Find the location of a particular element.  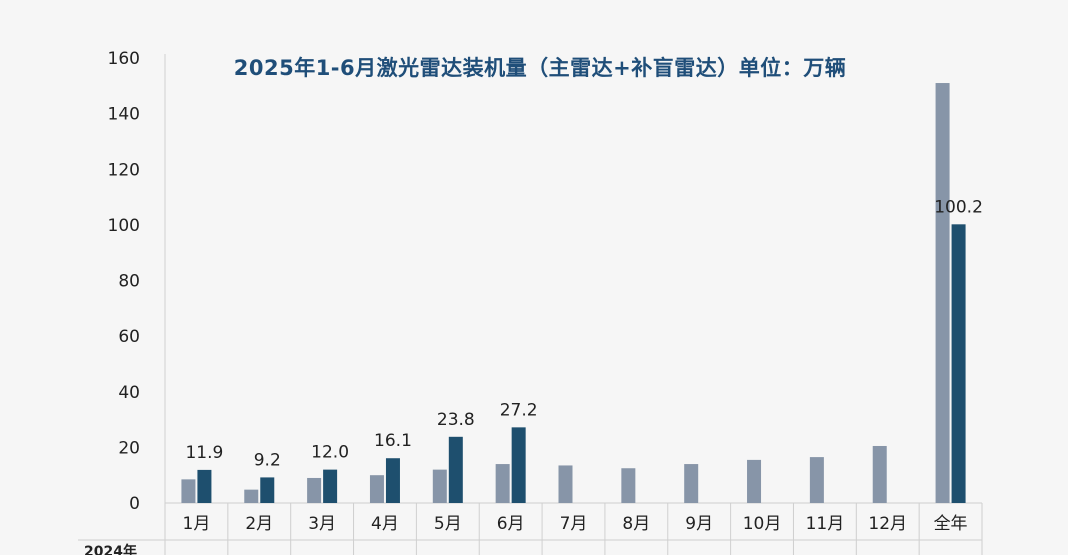

data-label: 23.8 is located at coordinates (456, 420).